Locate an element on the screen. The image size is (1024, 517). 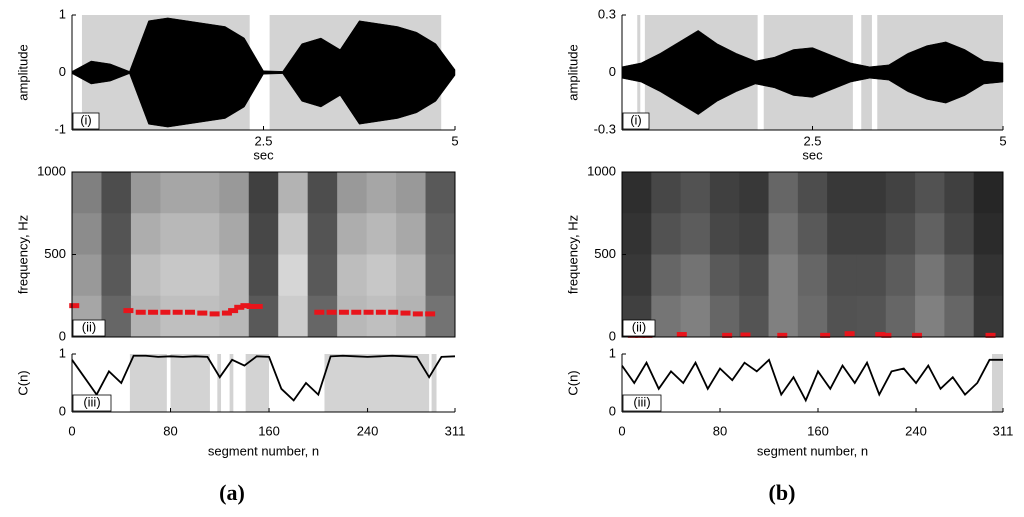
y-tick-label: 0.3 is located at coordinates (607, 13).